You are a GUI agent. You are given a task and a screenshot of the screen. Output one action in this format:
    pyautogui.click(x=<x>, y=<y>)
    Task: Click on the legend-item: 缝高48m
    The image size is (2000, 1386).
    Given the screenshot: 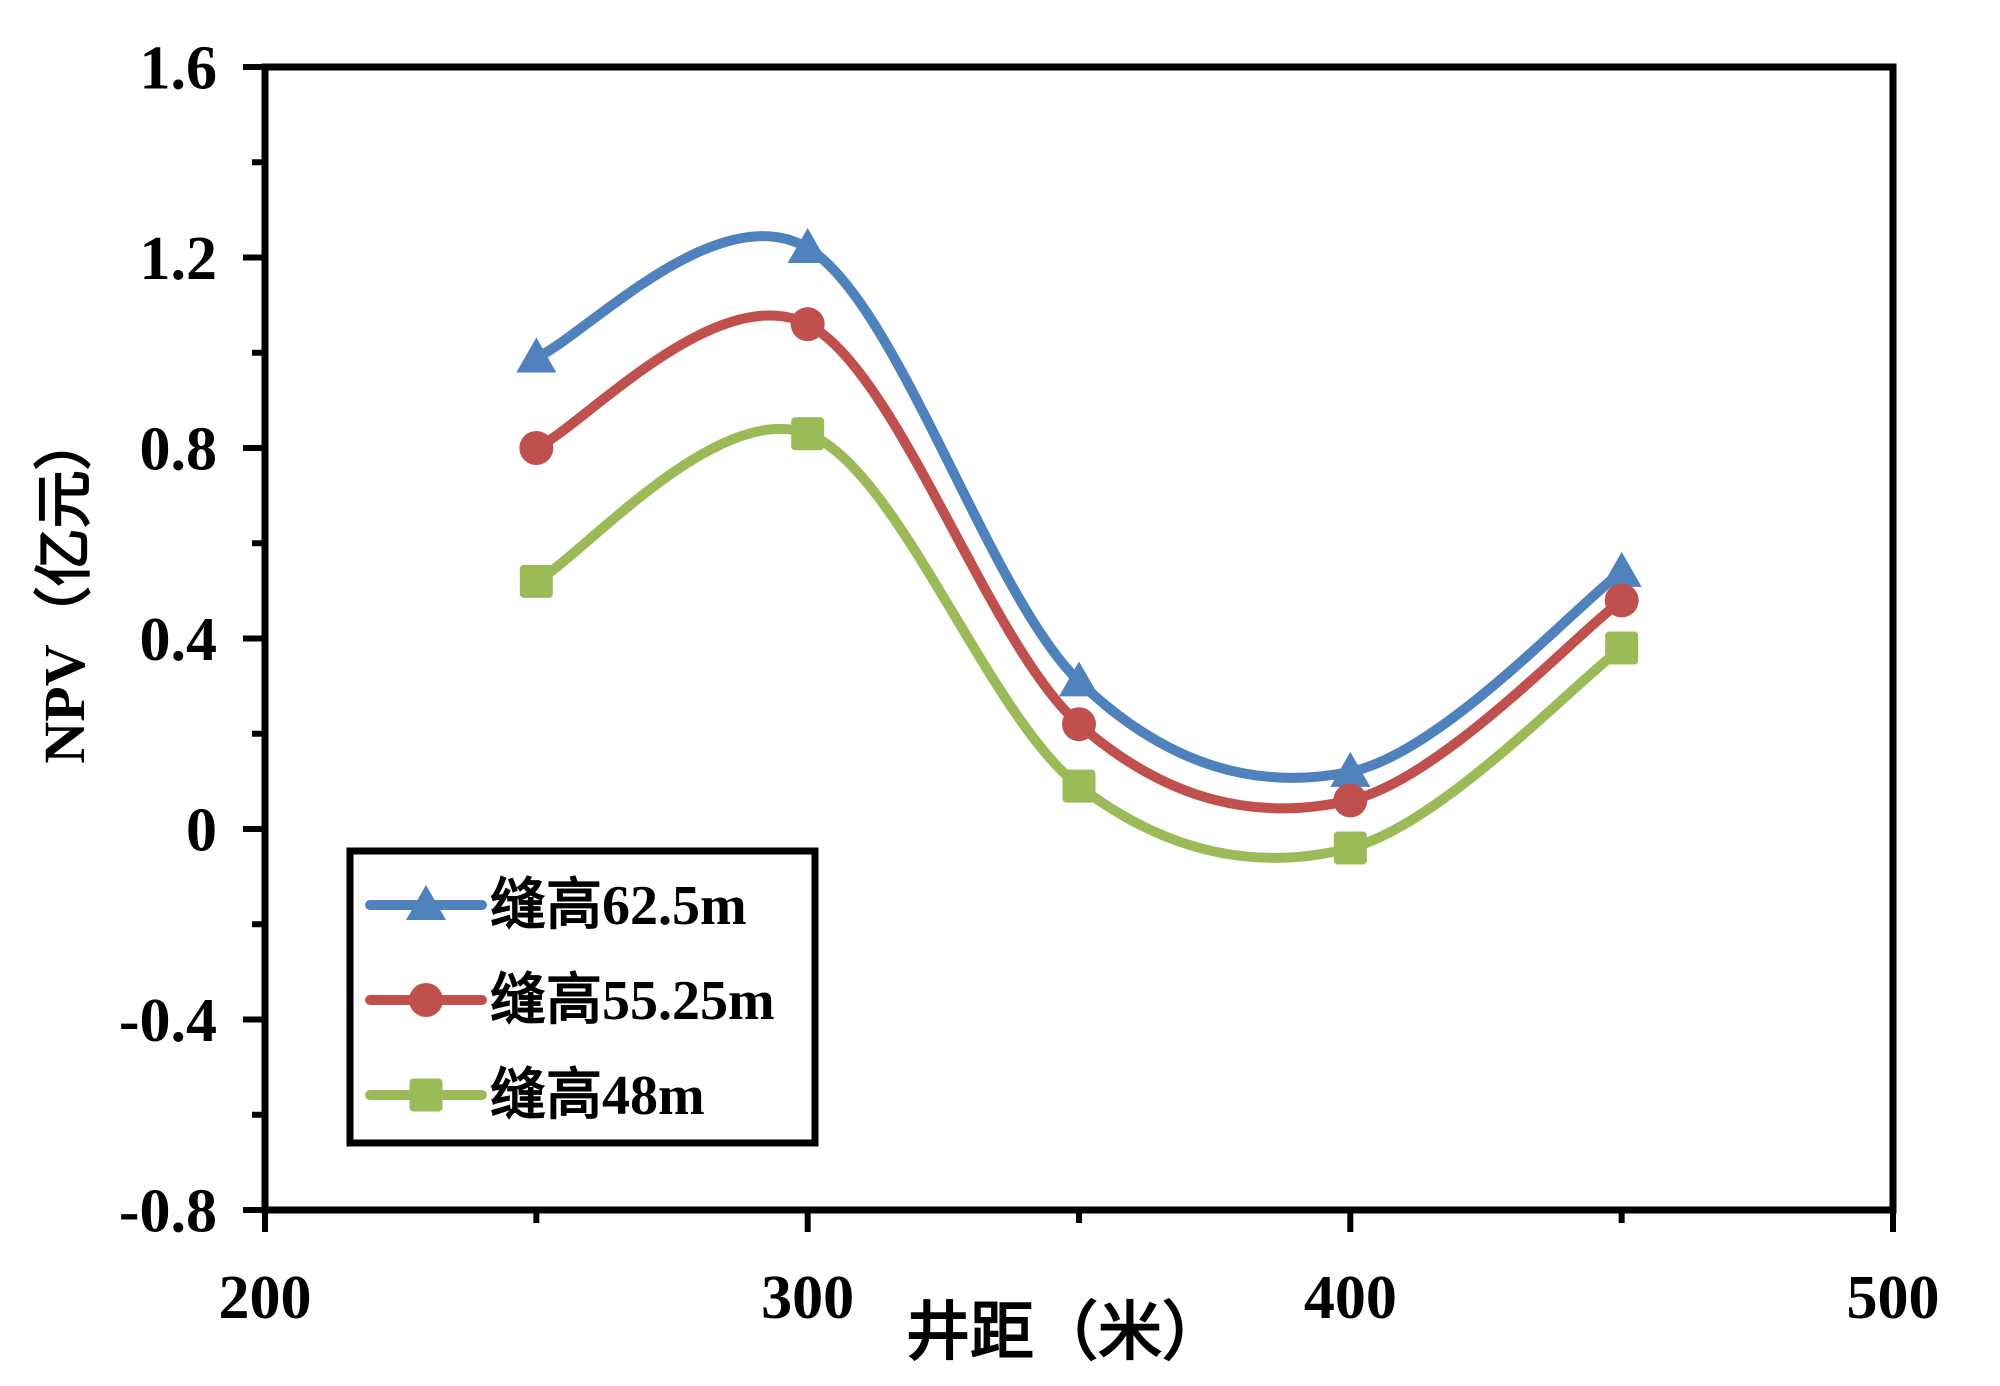 What is the action you would take?
    pyautogui.click(x=535, y=1096)
    